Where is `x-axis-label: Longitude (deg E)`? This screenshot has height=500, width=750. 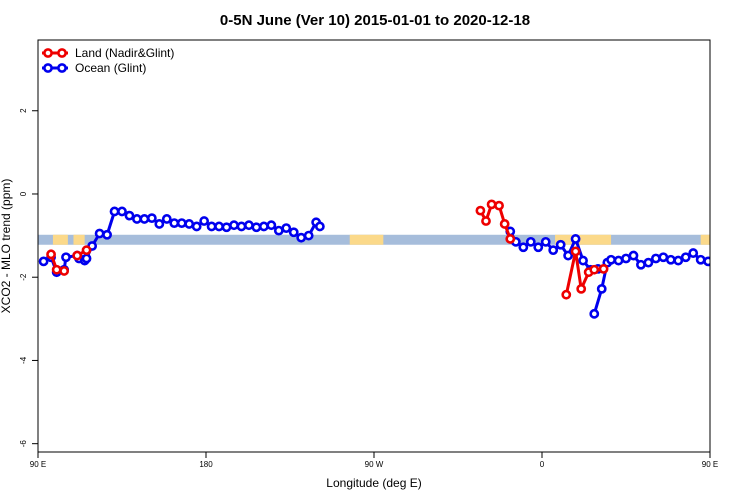
x-axis-label: Longitude (deg E) is located at coordinates (373, 483).